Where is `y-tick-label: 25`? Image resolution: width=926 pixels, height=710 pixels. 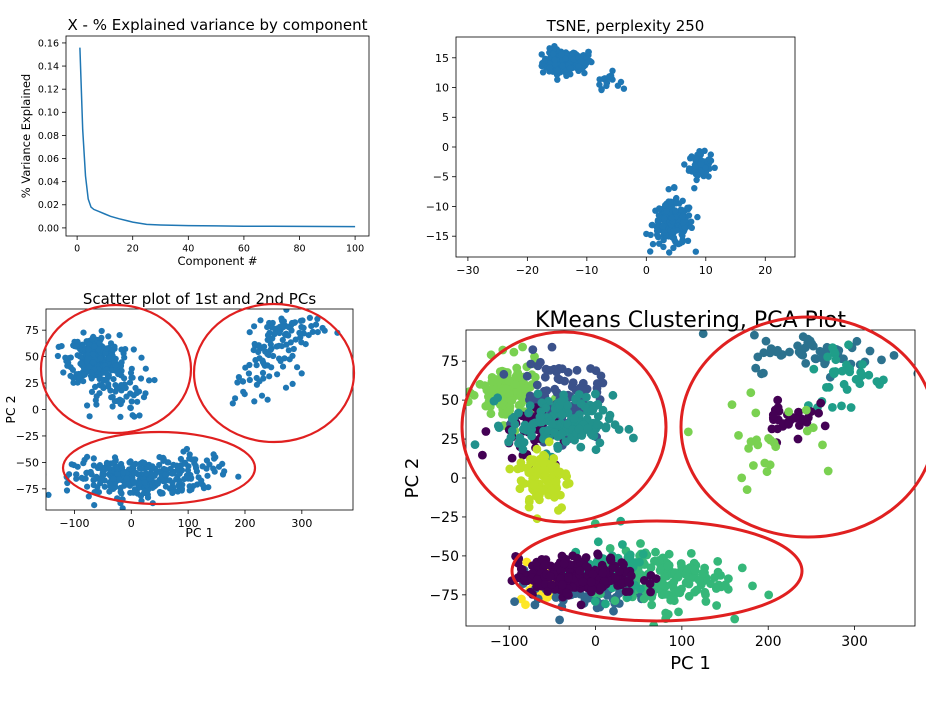 y-tick-label: 25 is located at coordinates (450, 440).